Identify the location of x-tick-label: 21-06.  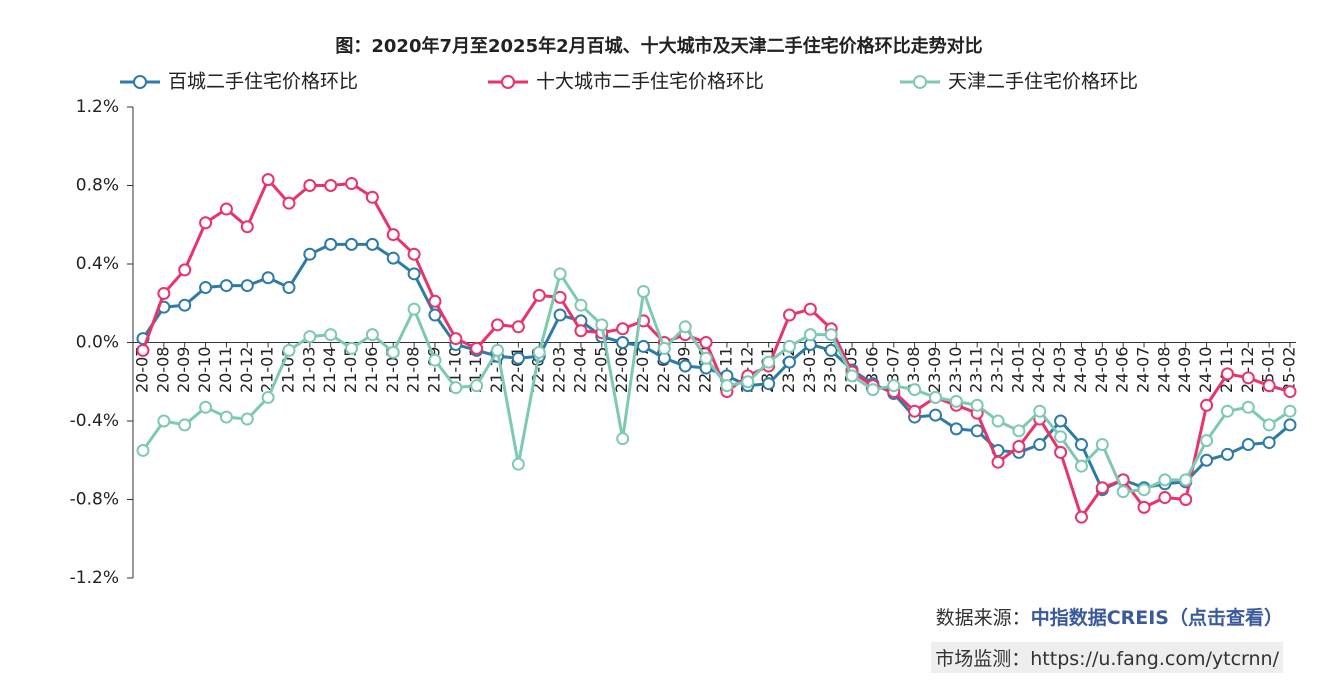
(371, 370).